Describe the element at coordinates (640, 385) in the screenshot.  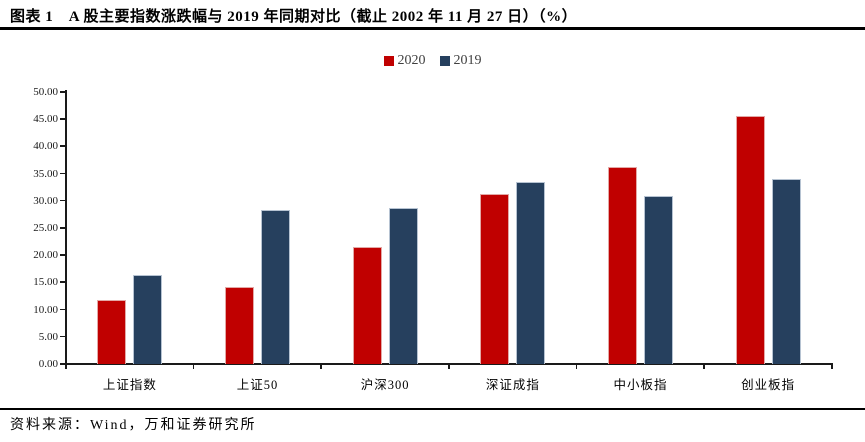
I see `category-label: 中小板指` at that location.